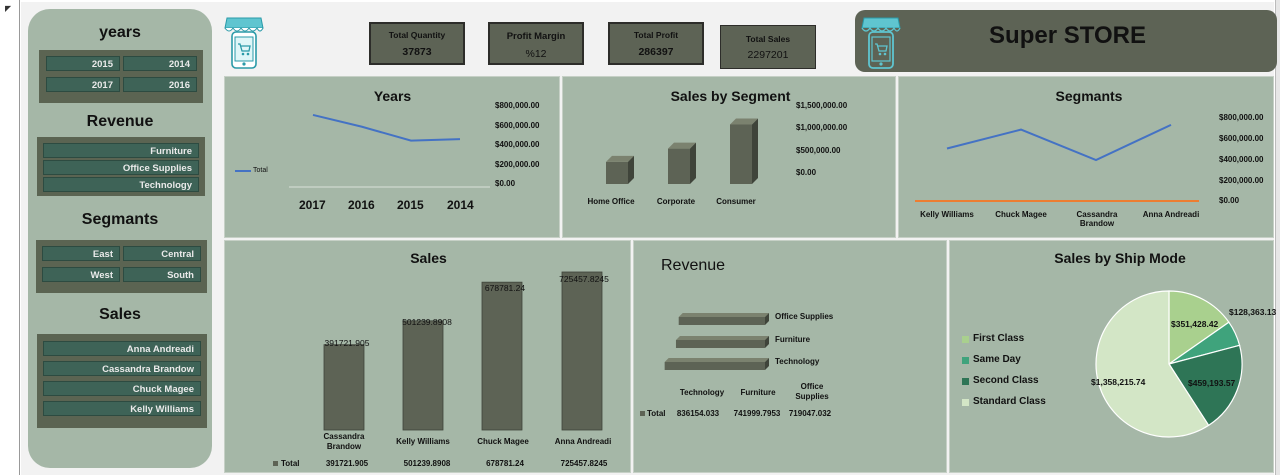 The height and width of the screenshot is (475, 1280). Describe the element at coordinates (361, 205) in the screenshot. I see `x-category-label: 2016` at that location.